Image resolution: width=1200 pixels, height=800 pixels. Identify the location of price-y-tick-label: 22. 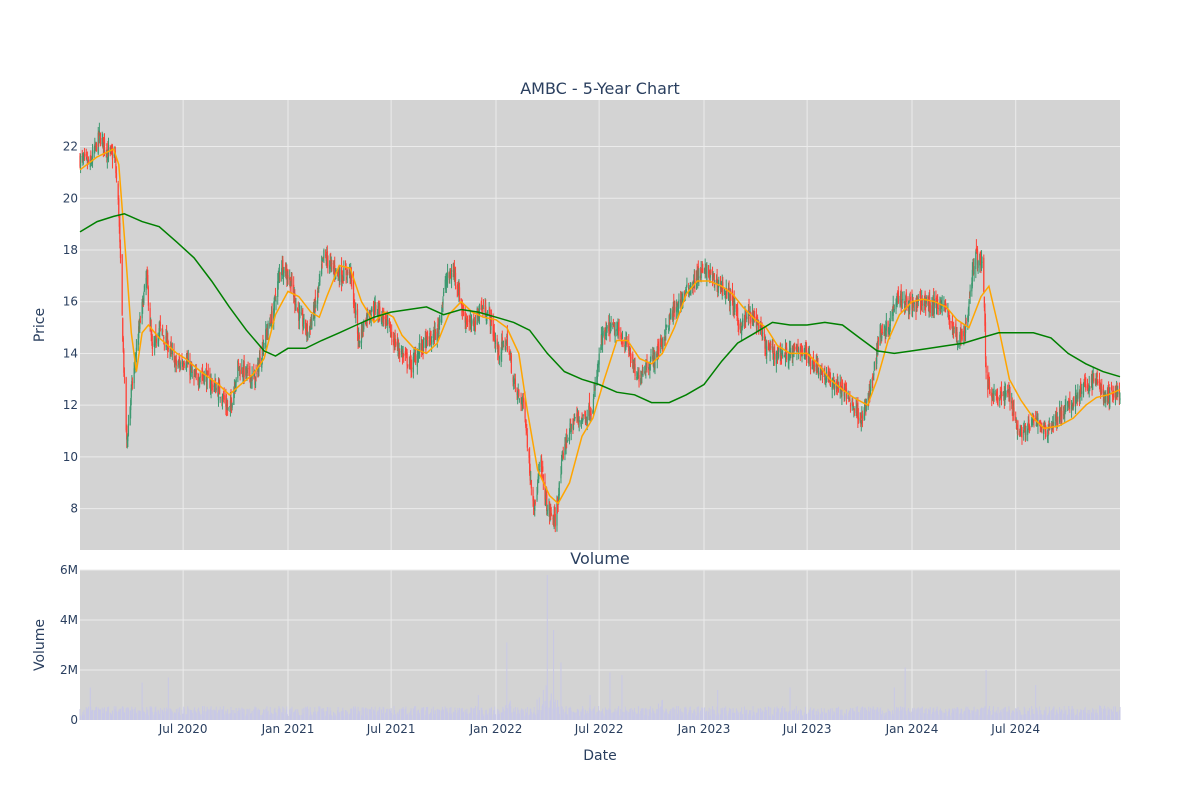
(70, 147).